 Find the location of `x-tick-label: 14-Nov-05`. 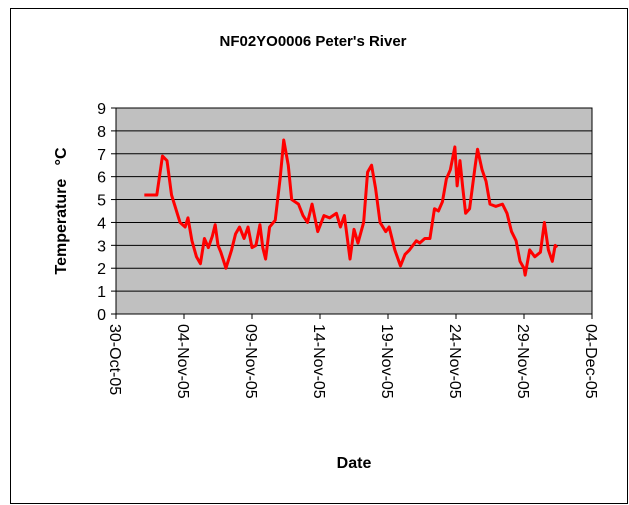

x-tick-label: 14-Nov-05 is located at coordinates (318, 361).